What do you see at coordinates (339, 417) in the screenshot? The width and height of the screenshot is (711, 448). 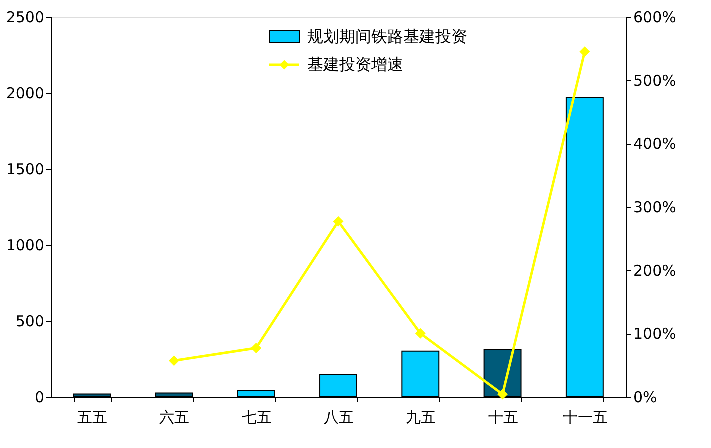 I see `x-tick-label: 八五` at bounding box center [339, 417].